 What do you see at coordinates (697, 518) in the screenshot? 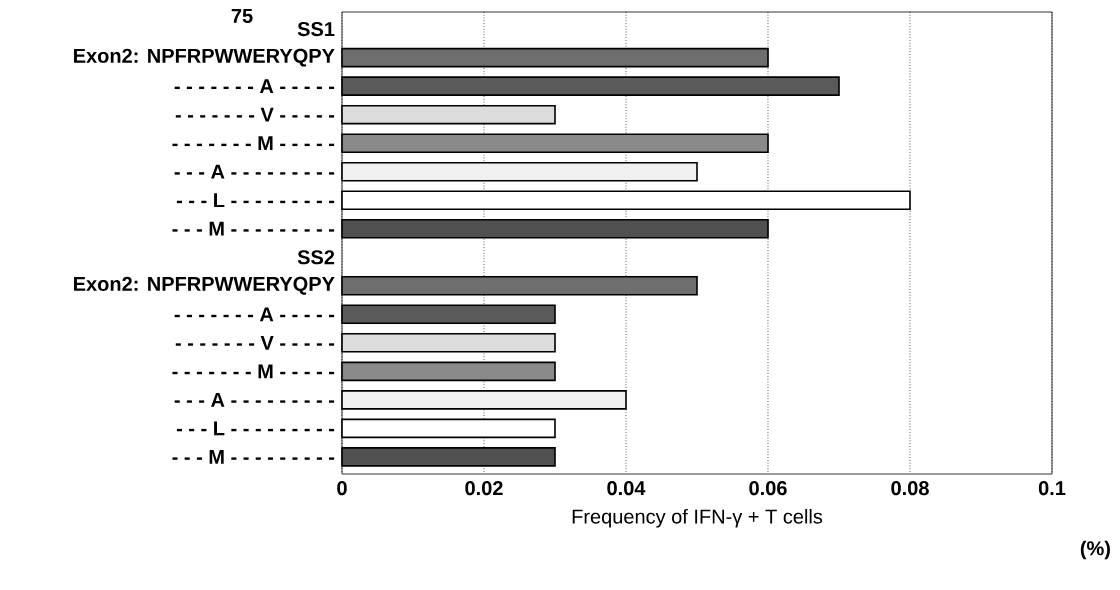
I see `x-axis-title: Frequency of IFN-γ + T cells` at bounding box center [697, 518].